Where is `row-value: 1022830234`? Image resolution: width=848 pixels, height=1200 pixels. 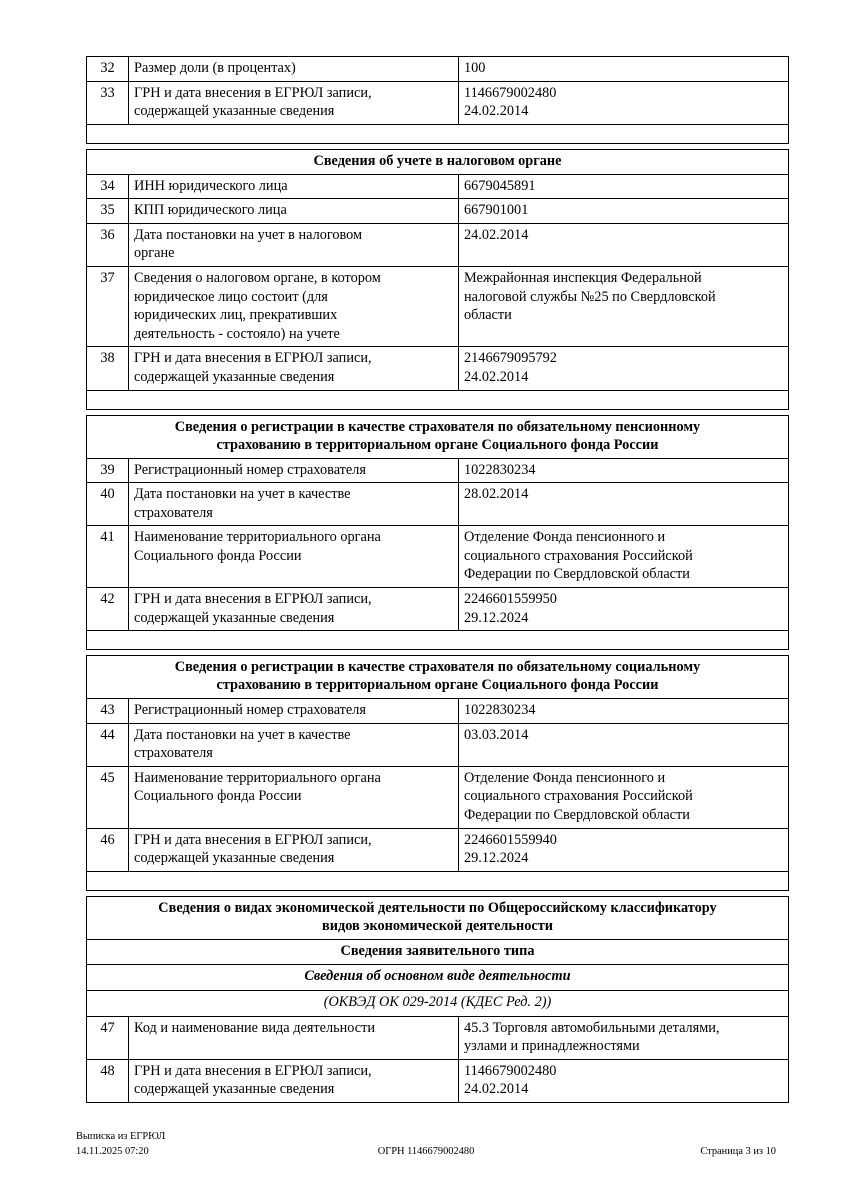
row-value: 1022830234 is located at coordinates (623, 711).